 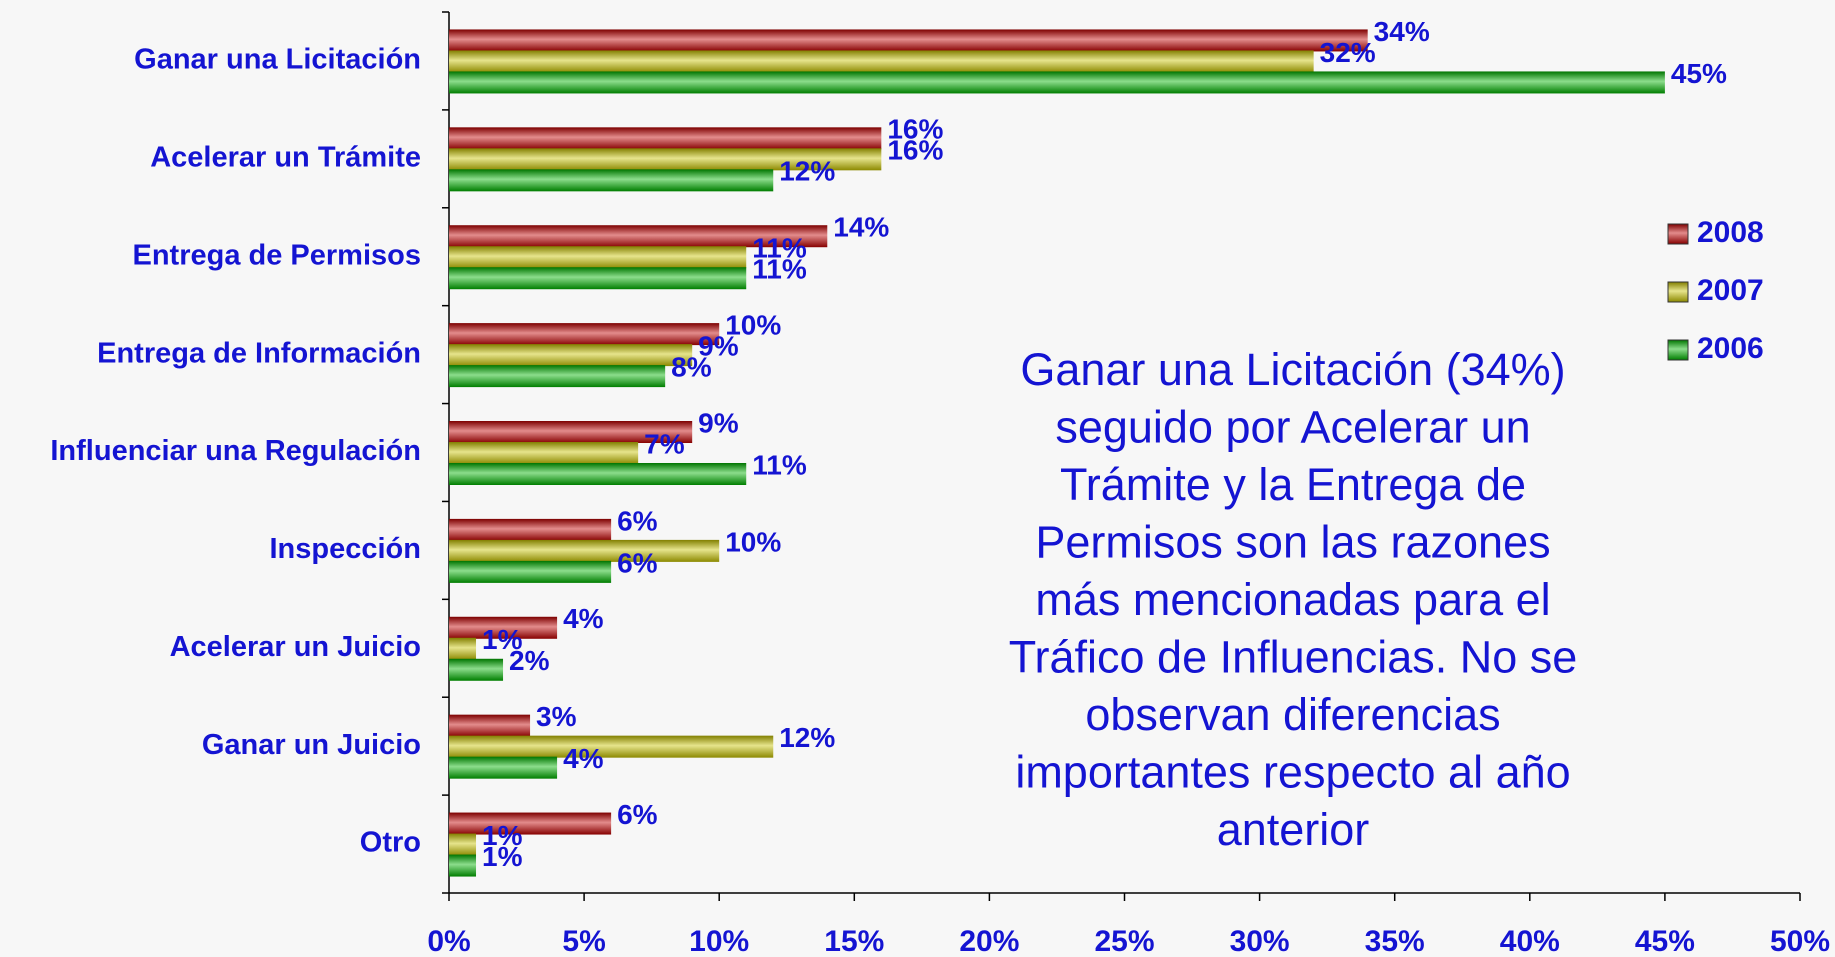 What do you see at coordinates (1699, 73) in the screenshot?
I see `data-label: 45%` at bounding box center [1699, 73].